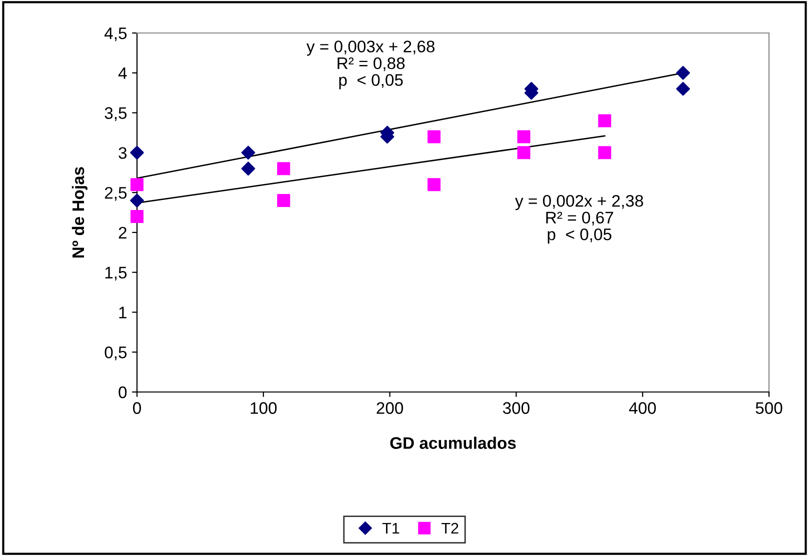 This screenshot has width=809, height=556. Describe the element at coordinates (370, 65) in the screenshot. I see `annotation: y = 0,003x + 2,68 R² = 0,88 p < 0,05` at that location.